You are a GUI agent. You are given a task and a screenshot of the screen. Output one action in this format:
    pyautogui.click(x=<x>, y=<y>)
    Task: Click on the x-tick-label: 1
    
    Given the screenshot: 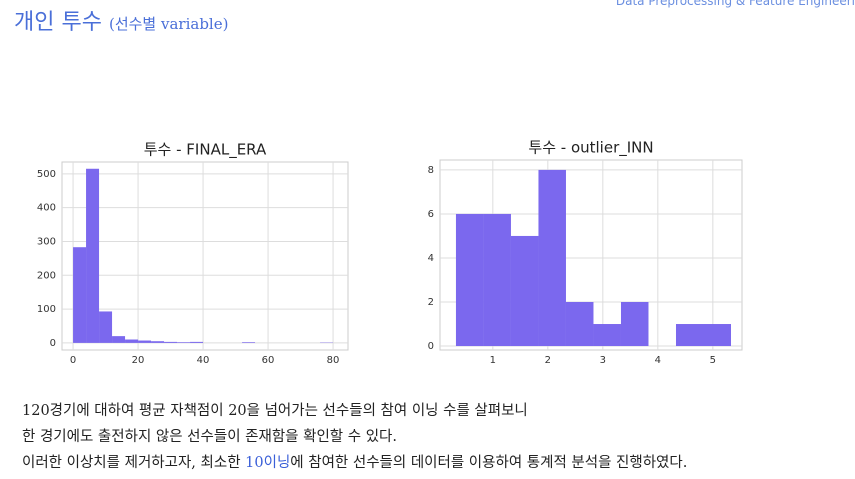 What is the action you would take?
    pyautogui.click(x=493, y=360)
    